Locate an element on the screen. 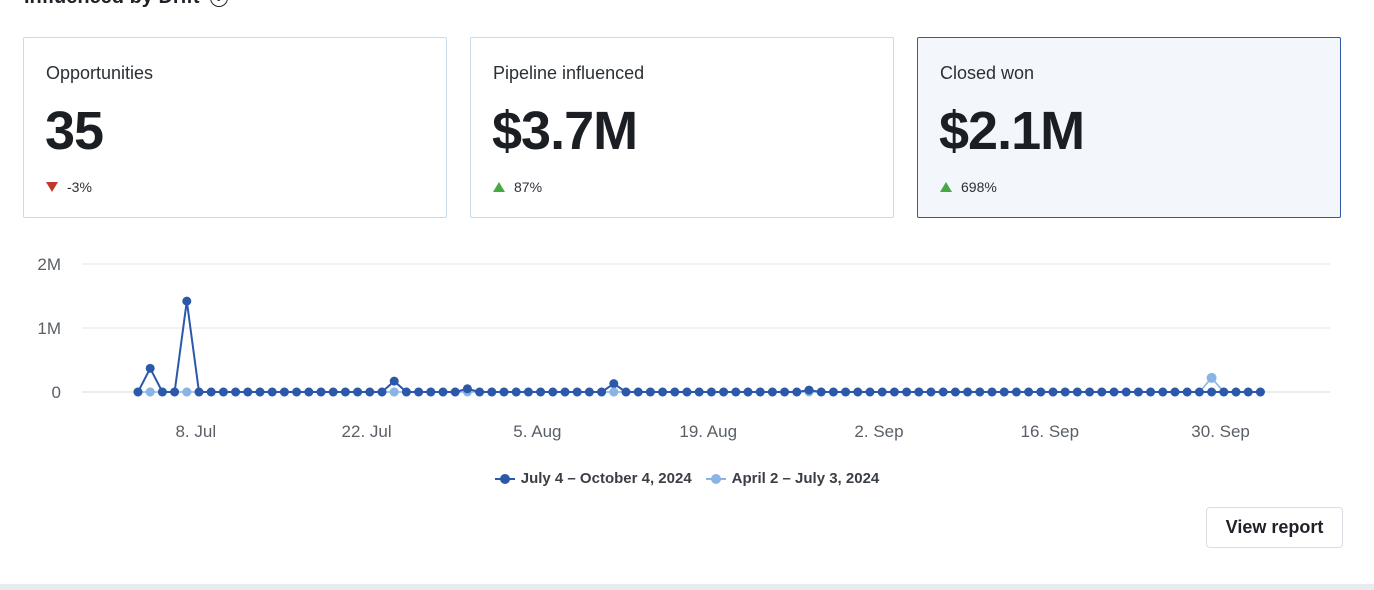 This screenshot has height=590, width=1374. y-tick-label: 1M is located at coordinates (49, 328).